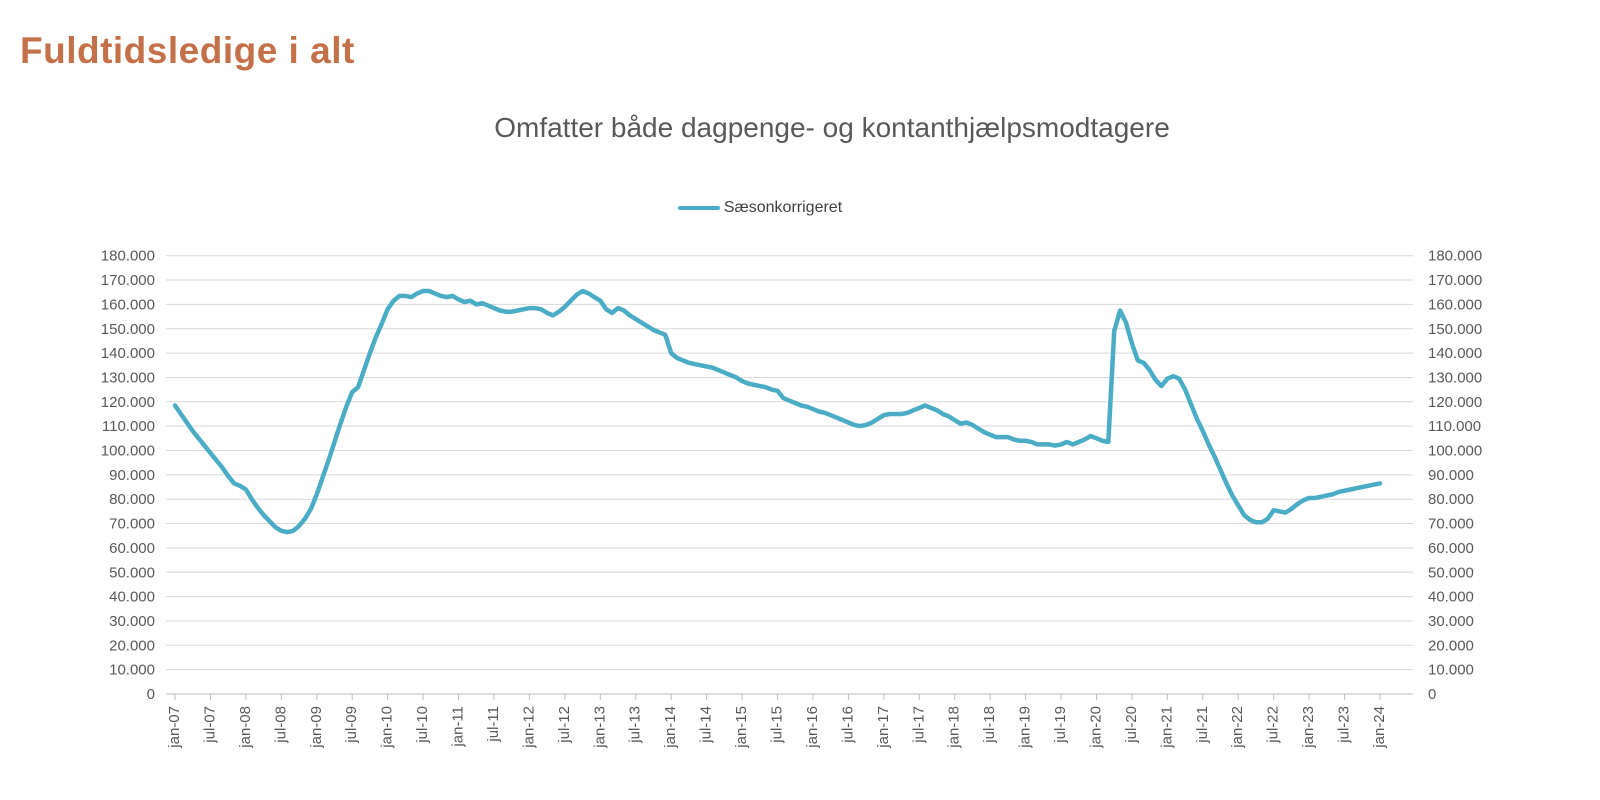 The width and height of the screenshot is (1600, 800). Describe the element at coordinates (883, 727) in the screenshot. I see `x-axis-label: jan-17` at that location.